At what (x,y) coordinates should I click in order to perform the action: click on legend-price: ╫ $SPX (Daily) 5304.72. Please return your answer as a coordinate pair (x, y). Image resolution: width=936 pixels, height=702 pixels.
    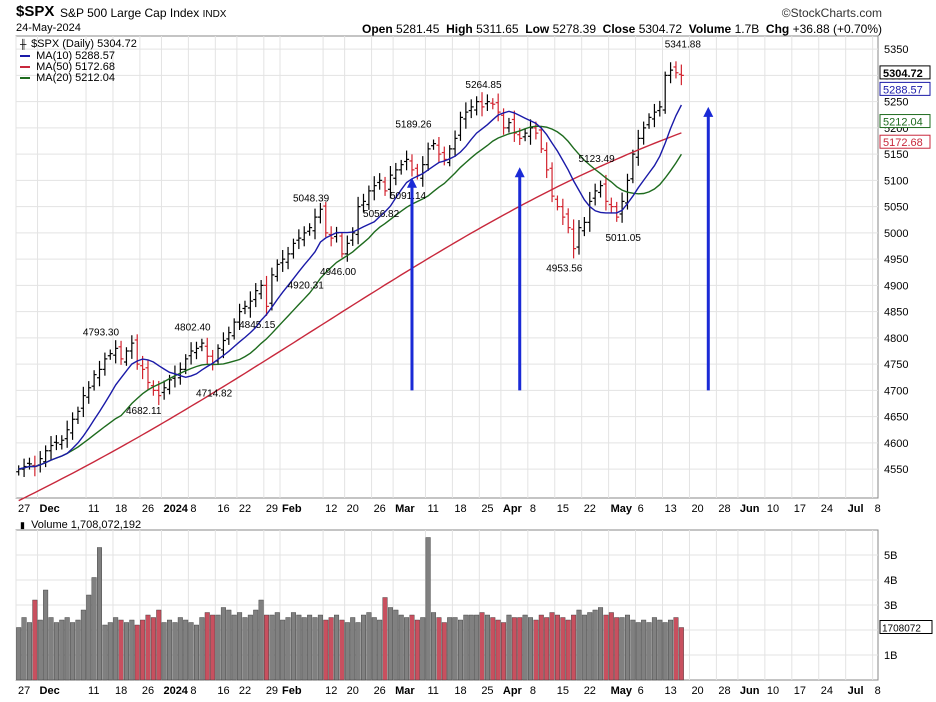
    Looking at the image, I should click on (78, 44).